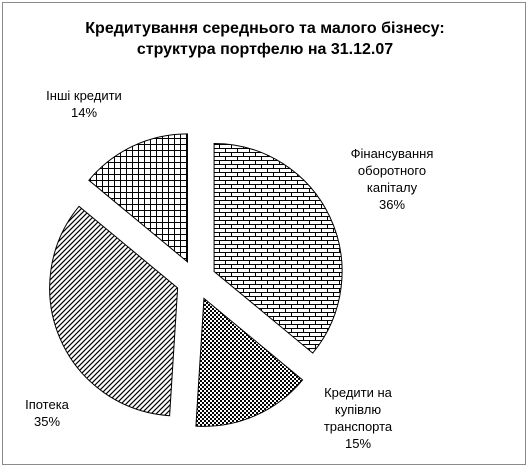  I want to click on slice-value-label: 15%, so click(358, 443).